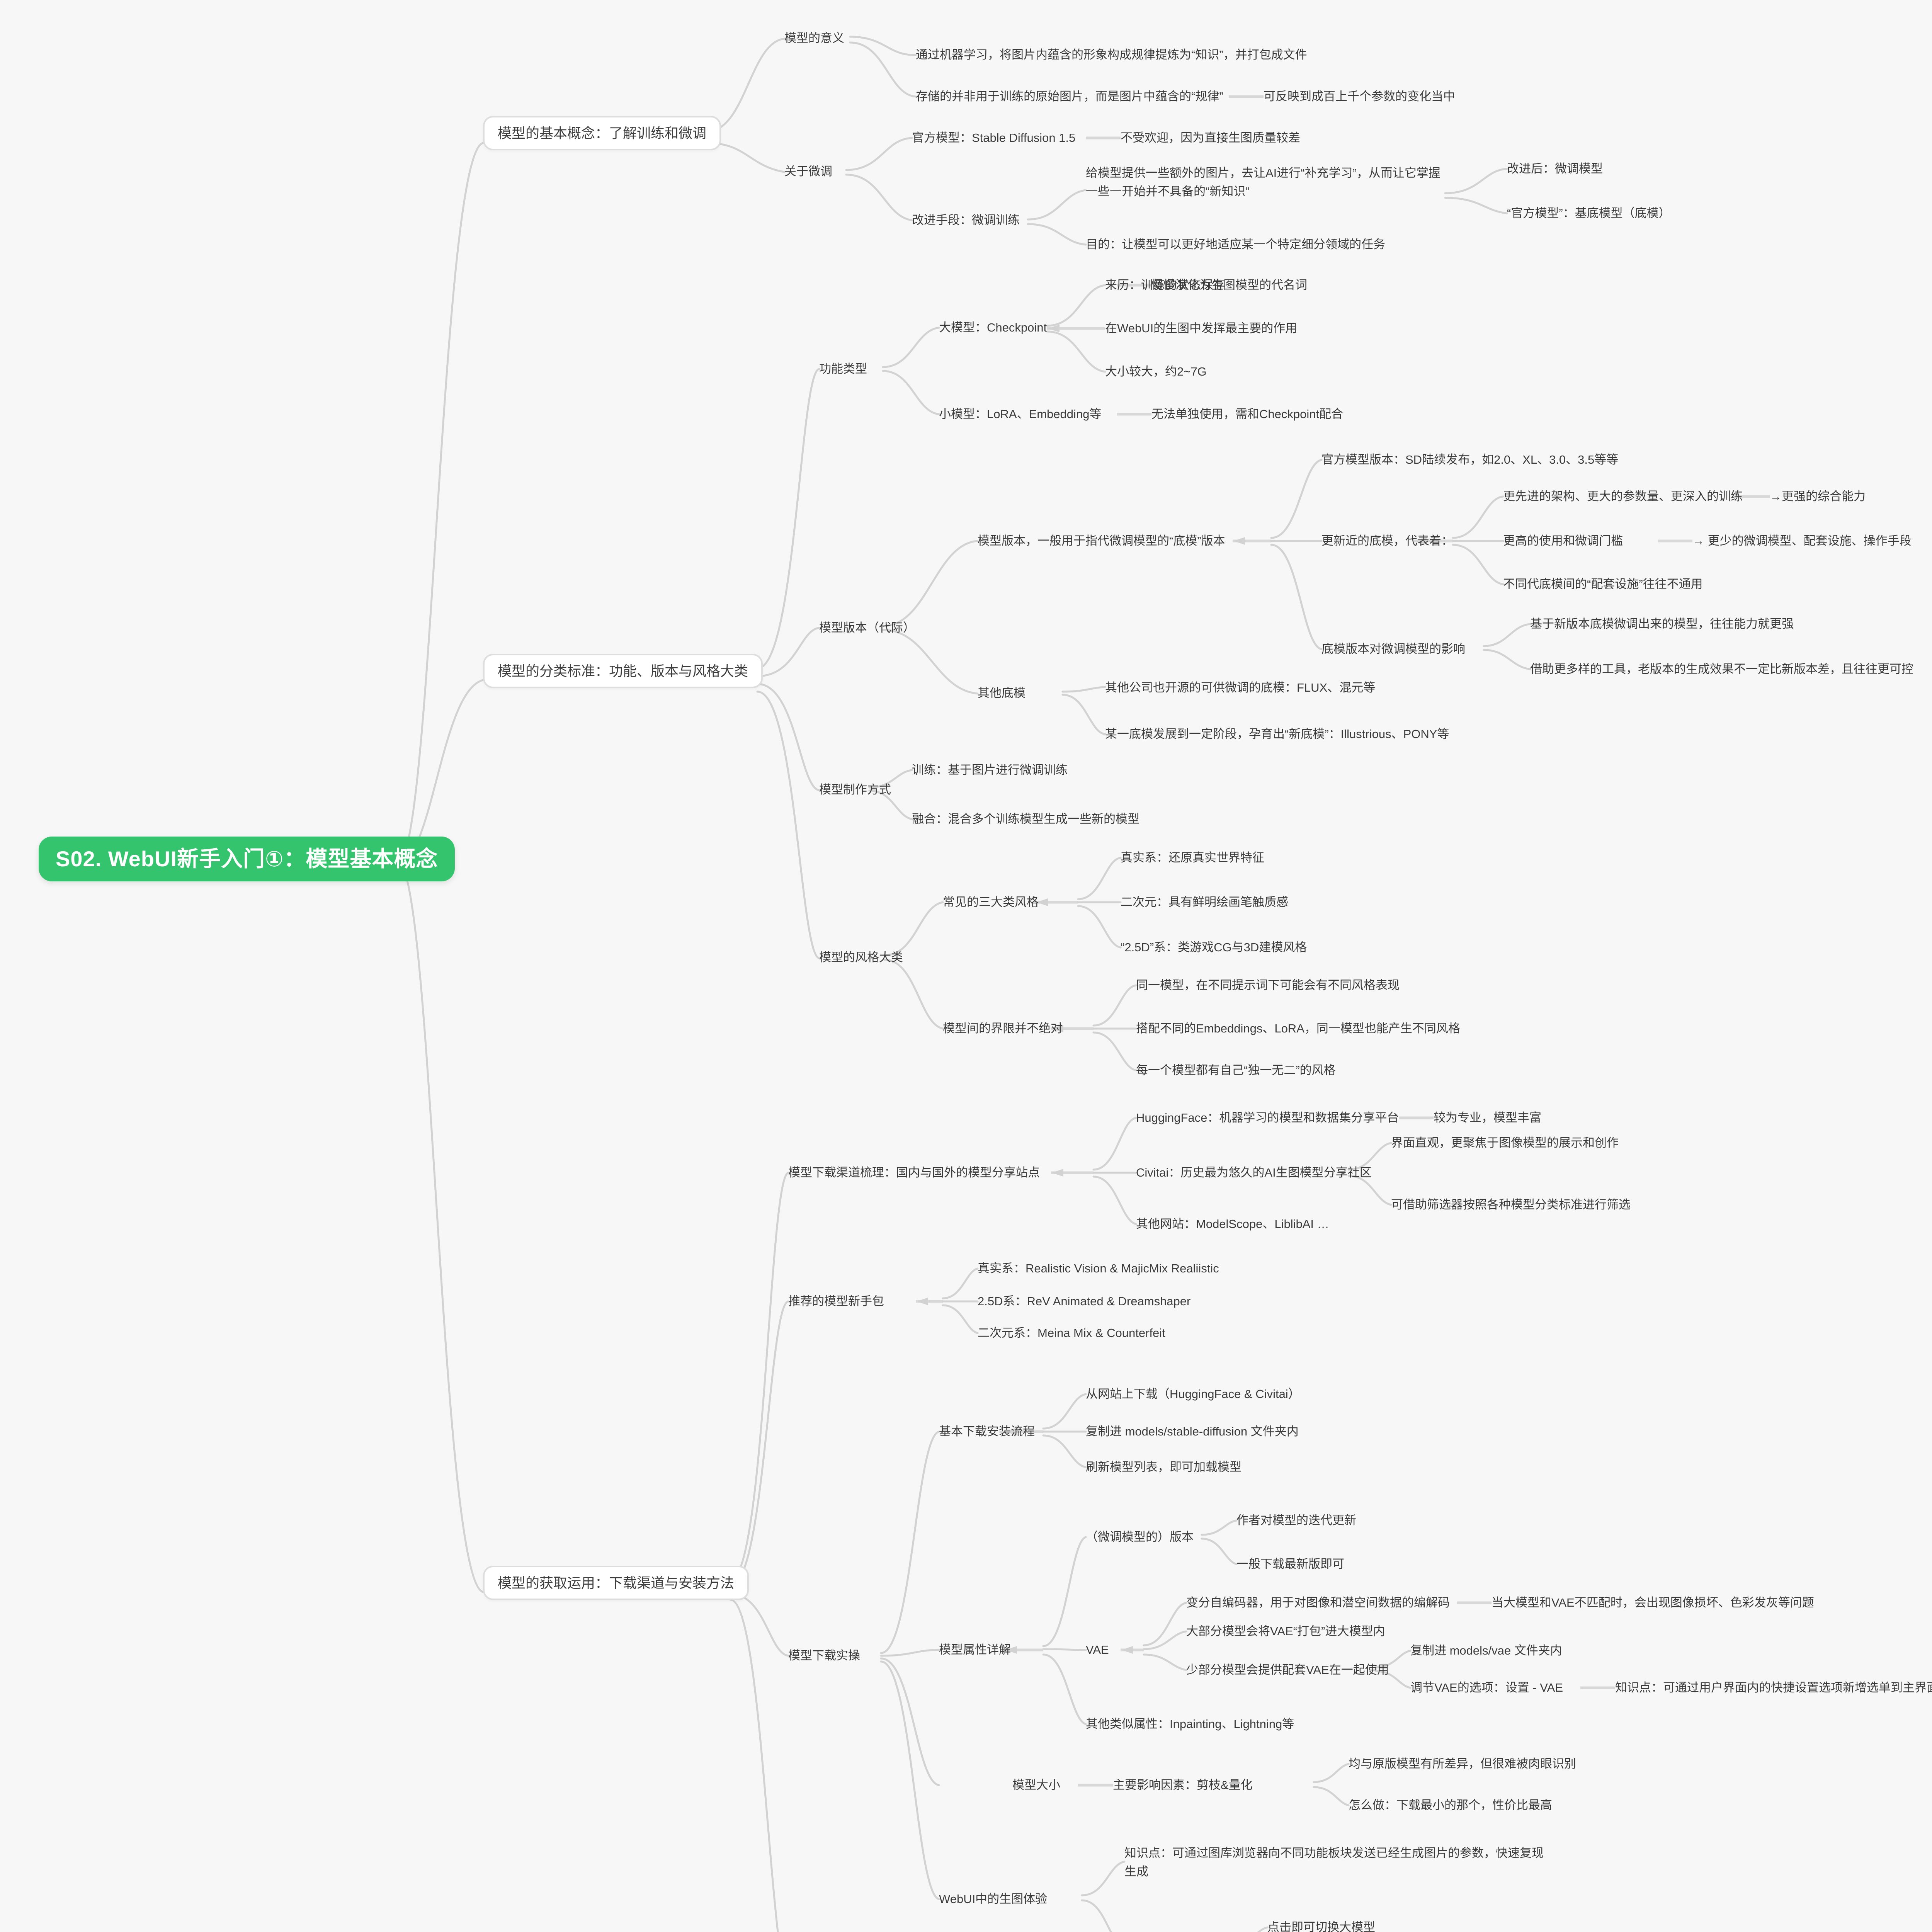 The height and width of the screenshot is (1932, 1932). What do you see at coordinates (1205, 902) in the screenshot?
I see `node-style-anime: 二次元：具有鲜明绘画笔触质感` at bounding box center [1205, 902].